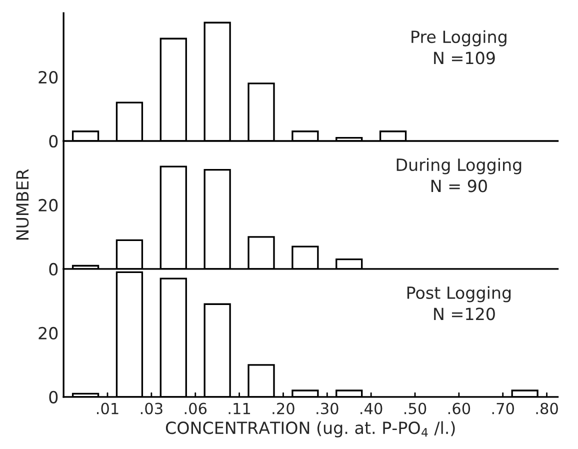 Image resolution: width=578 pixels, height=449 pixels. Describe the element at coordinates (327, 408) in the screenshot. I see `text: .30` at that location.